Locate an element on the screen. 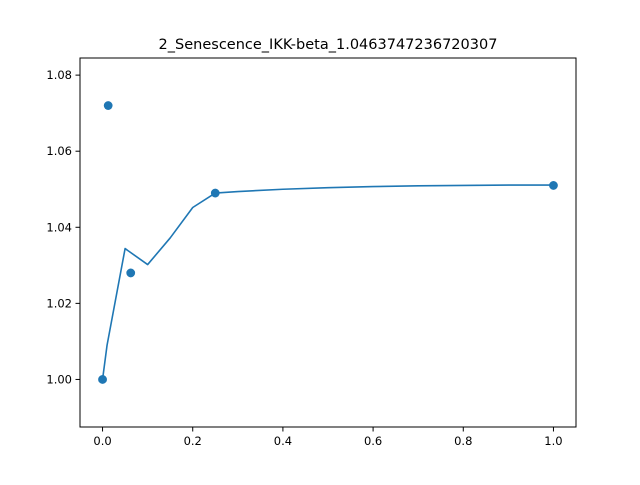 The height and width of the screenshot is (485, 640). y-tick-label: 1.02 is located at coordinates (59, 303).